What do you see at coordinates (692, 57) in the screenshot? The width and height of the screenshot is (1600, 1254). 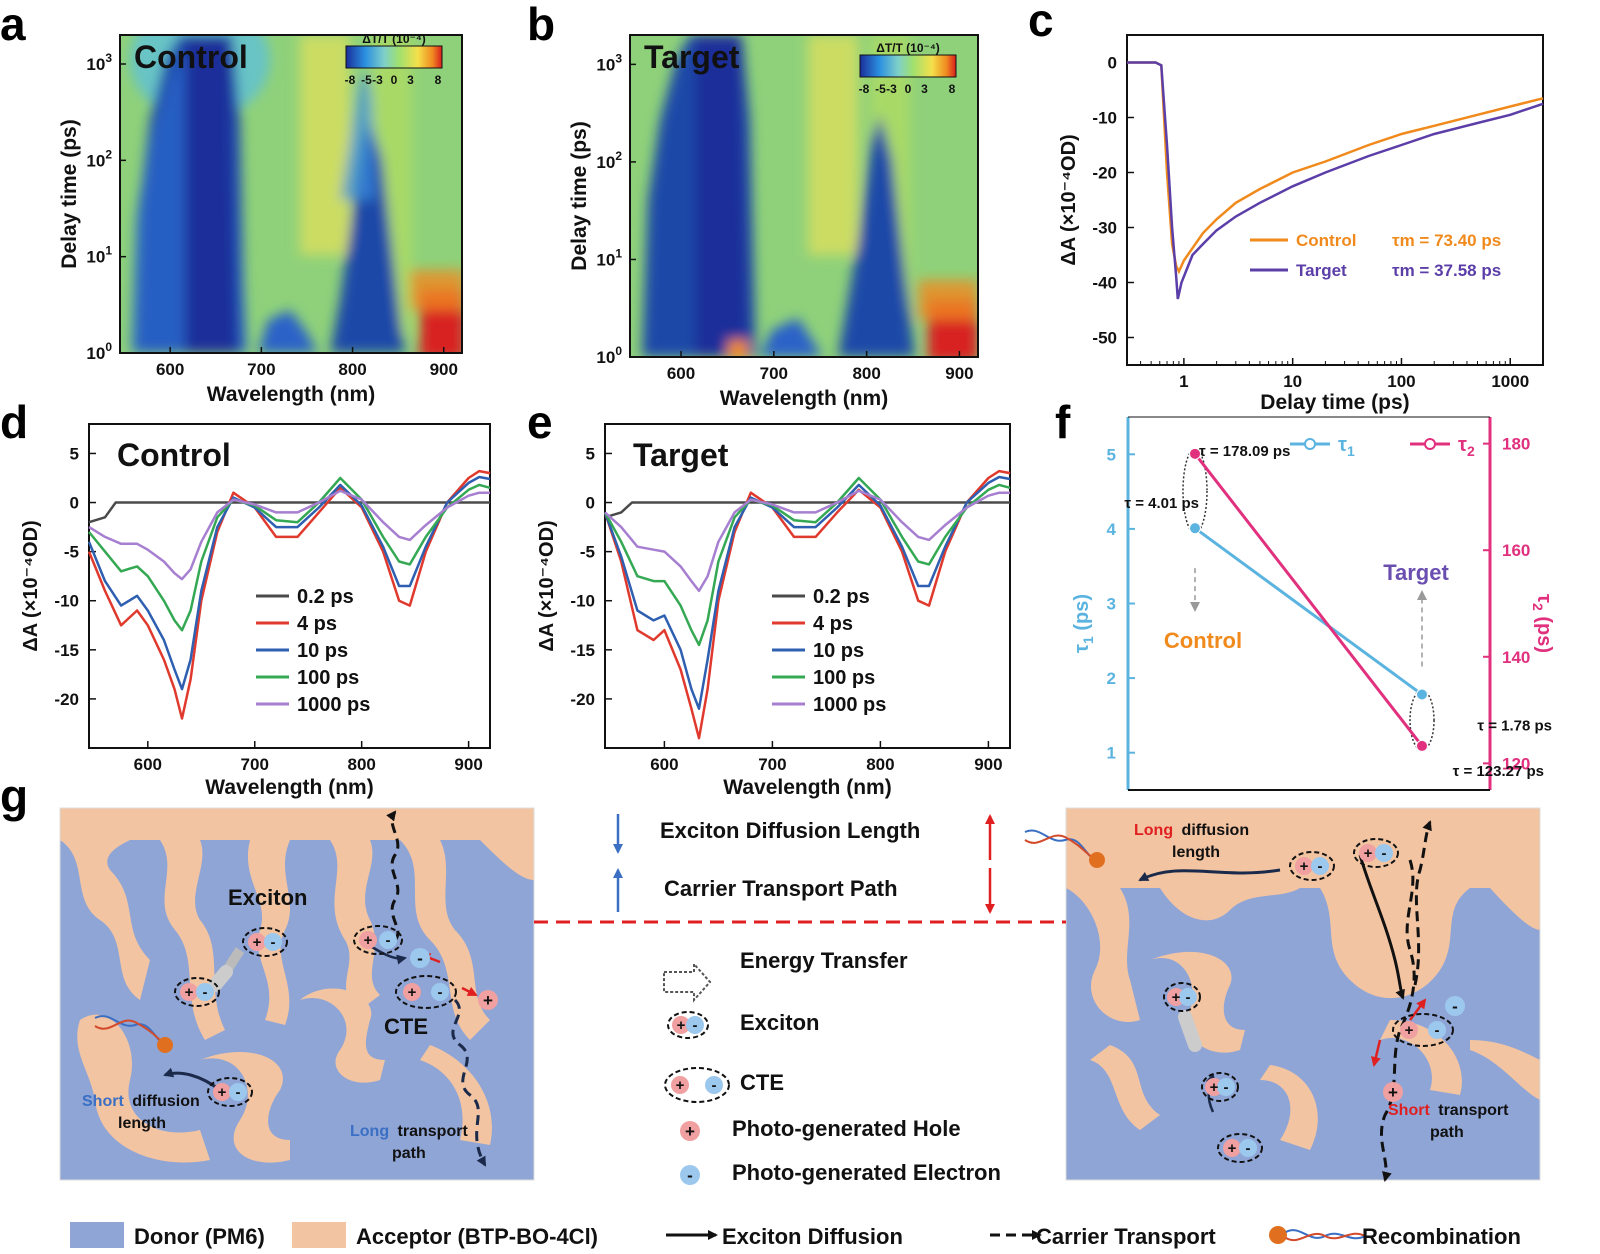 I see `heatmap-title: Target` at bounding box center [692, 57].